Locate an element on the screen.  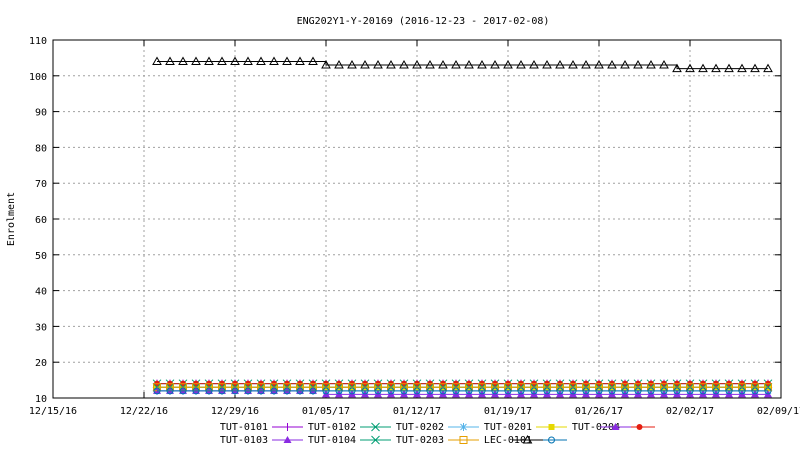
cross-marker is located at coordinates (375, 440).